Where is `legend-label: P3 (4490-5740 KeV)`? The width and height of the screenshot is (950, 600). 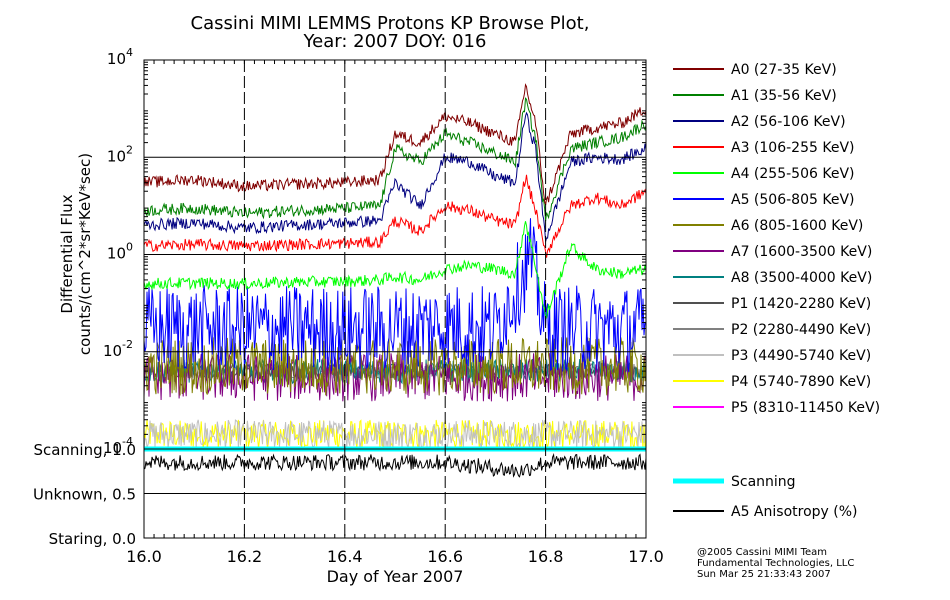 legend-label: P3 (4490-5740 KeV) is located at coordinates (801, 356).